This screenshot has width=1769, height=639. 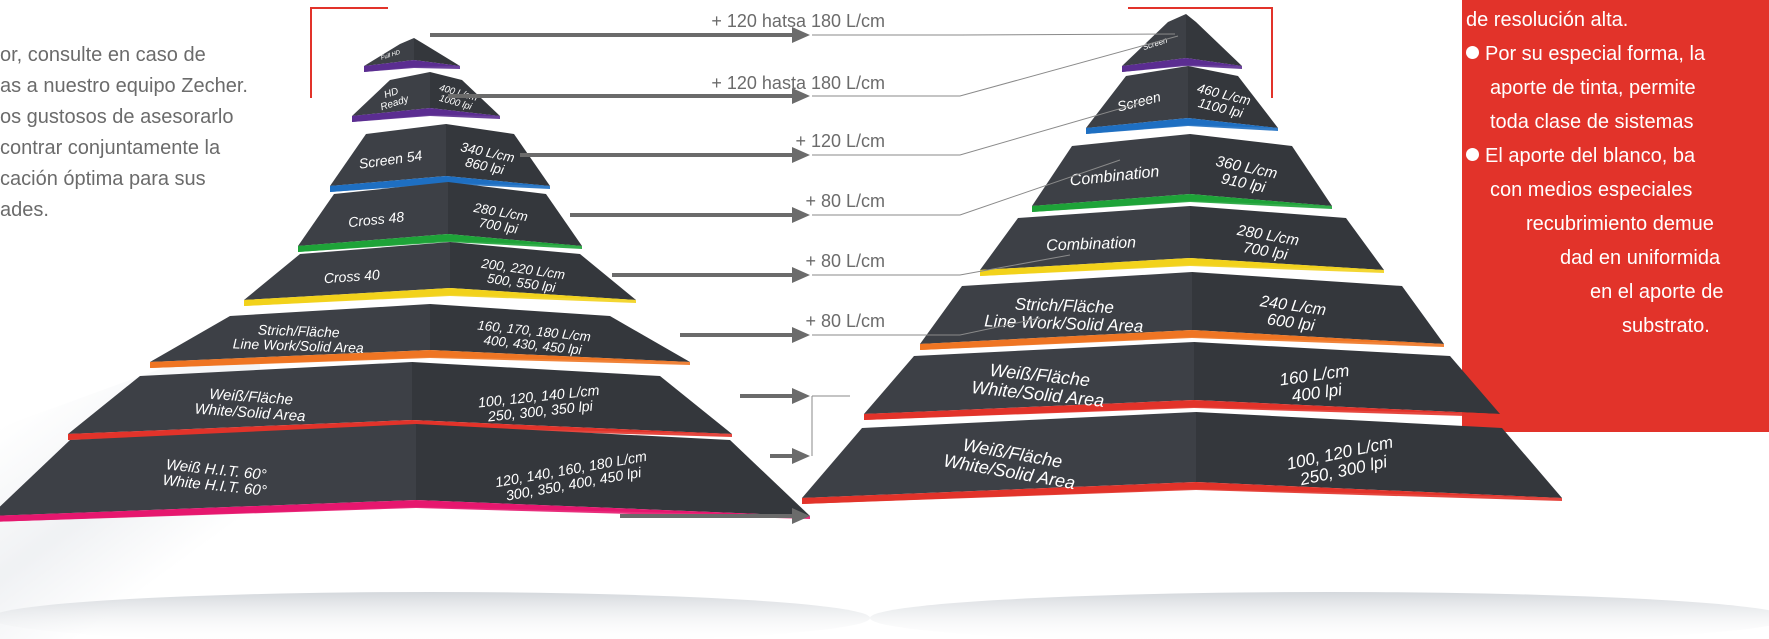 I want to click on intro-line: cación óptima para sus, so click(x=103, y=179).